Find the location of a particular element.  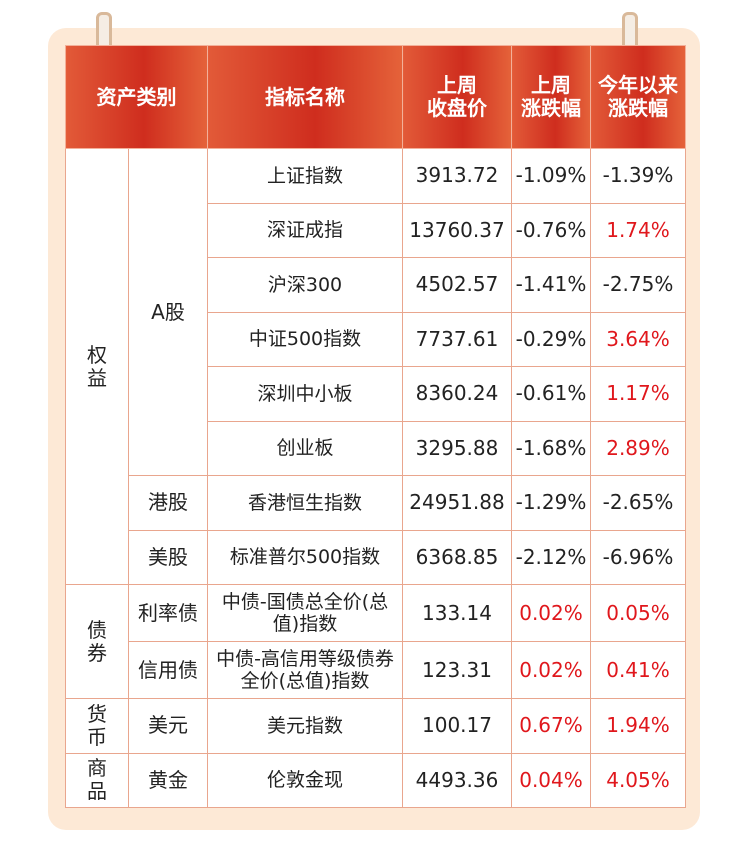

data-row: 深证成指 13760.37 -0.76% 1.74% is located at coordinates (376, 230).